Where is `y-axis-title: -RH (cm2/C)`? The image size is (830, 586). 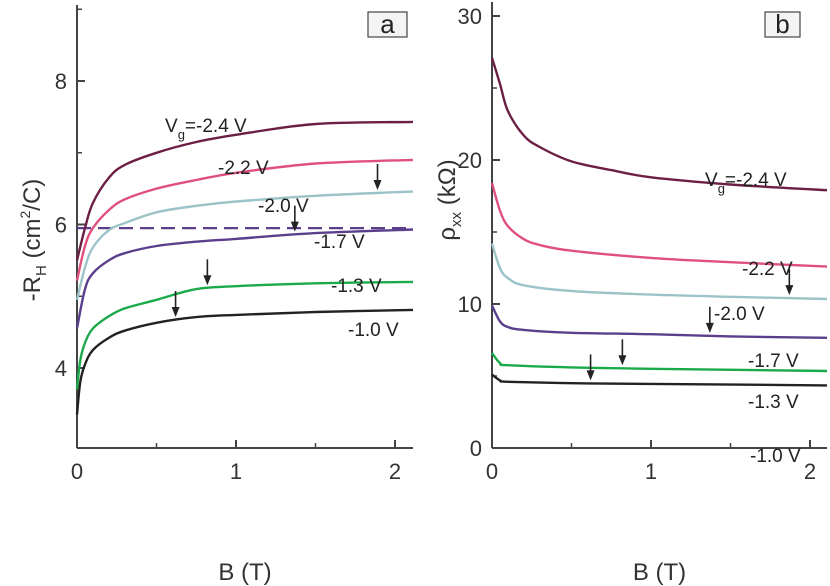
y-axis-title: -RH (cm2/C) is located at coordinates (33, 240).